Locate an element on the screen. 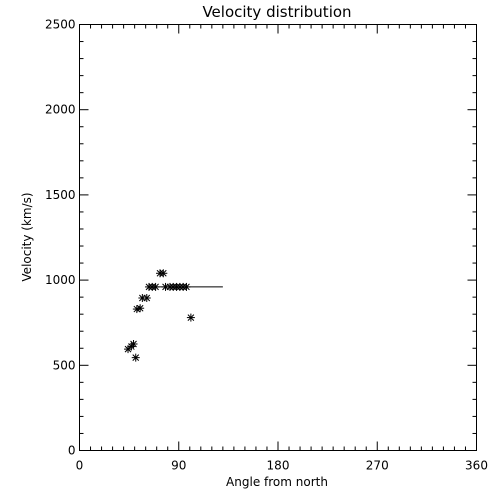 The image size is (500, 500). x-axis-title: Angle from north is located at coordinates (277, 482).